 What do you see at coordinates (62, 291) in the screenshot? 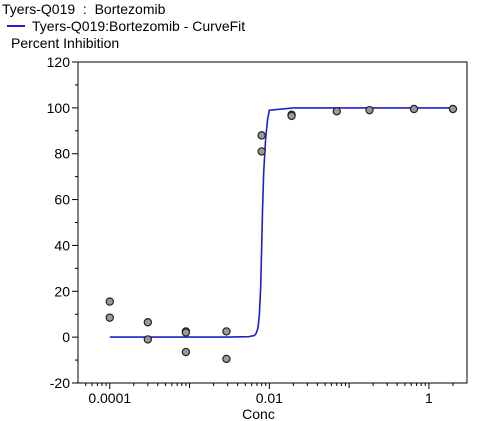
I see `y-tick-label: 20` at bounding box center [62, 291].